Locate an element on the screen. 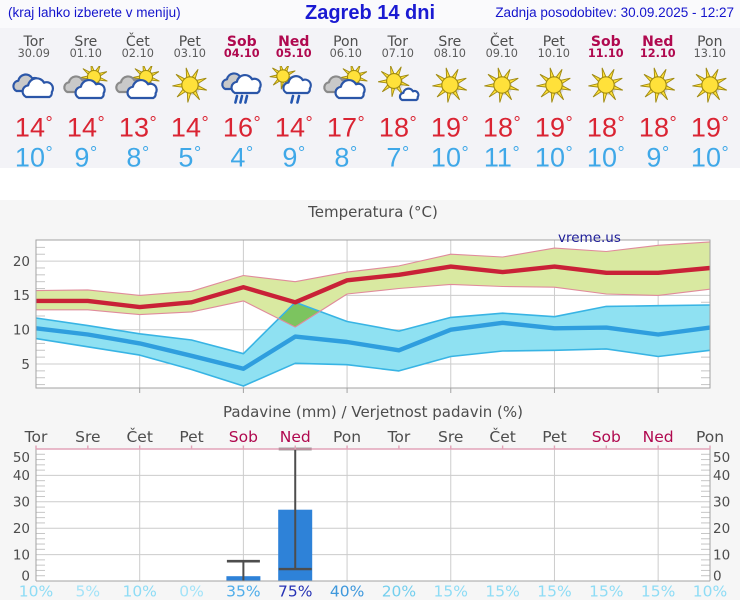 The height and width of the screenshot is (605, 740). tmax-band-edge-upper is located at coordinates (373, 268).